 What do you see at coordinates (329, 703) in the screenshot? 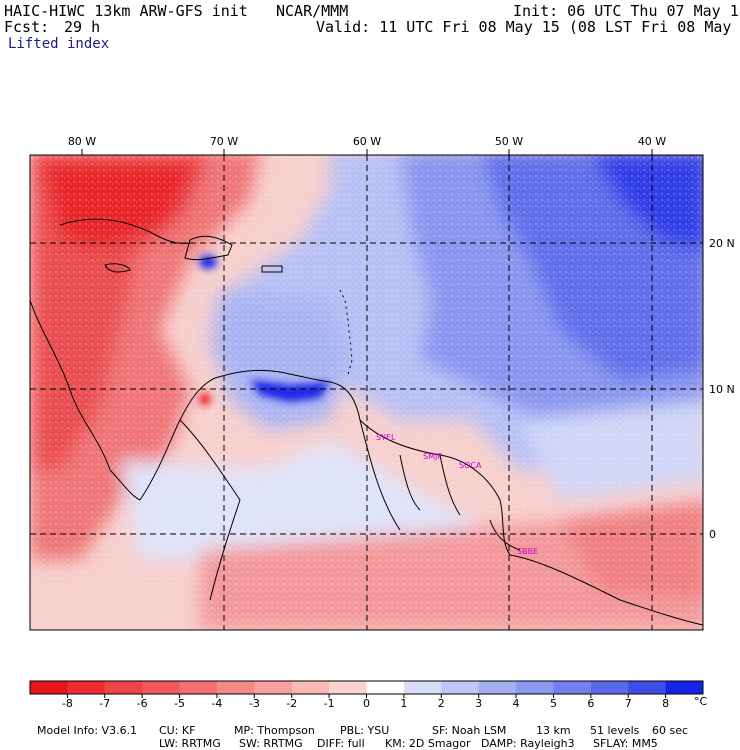
I see `colorbar-label: -1` at bounding box center [329, 703].